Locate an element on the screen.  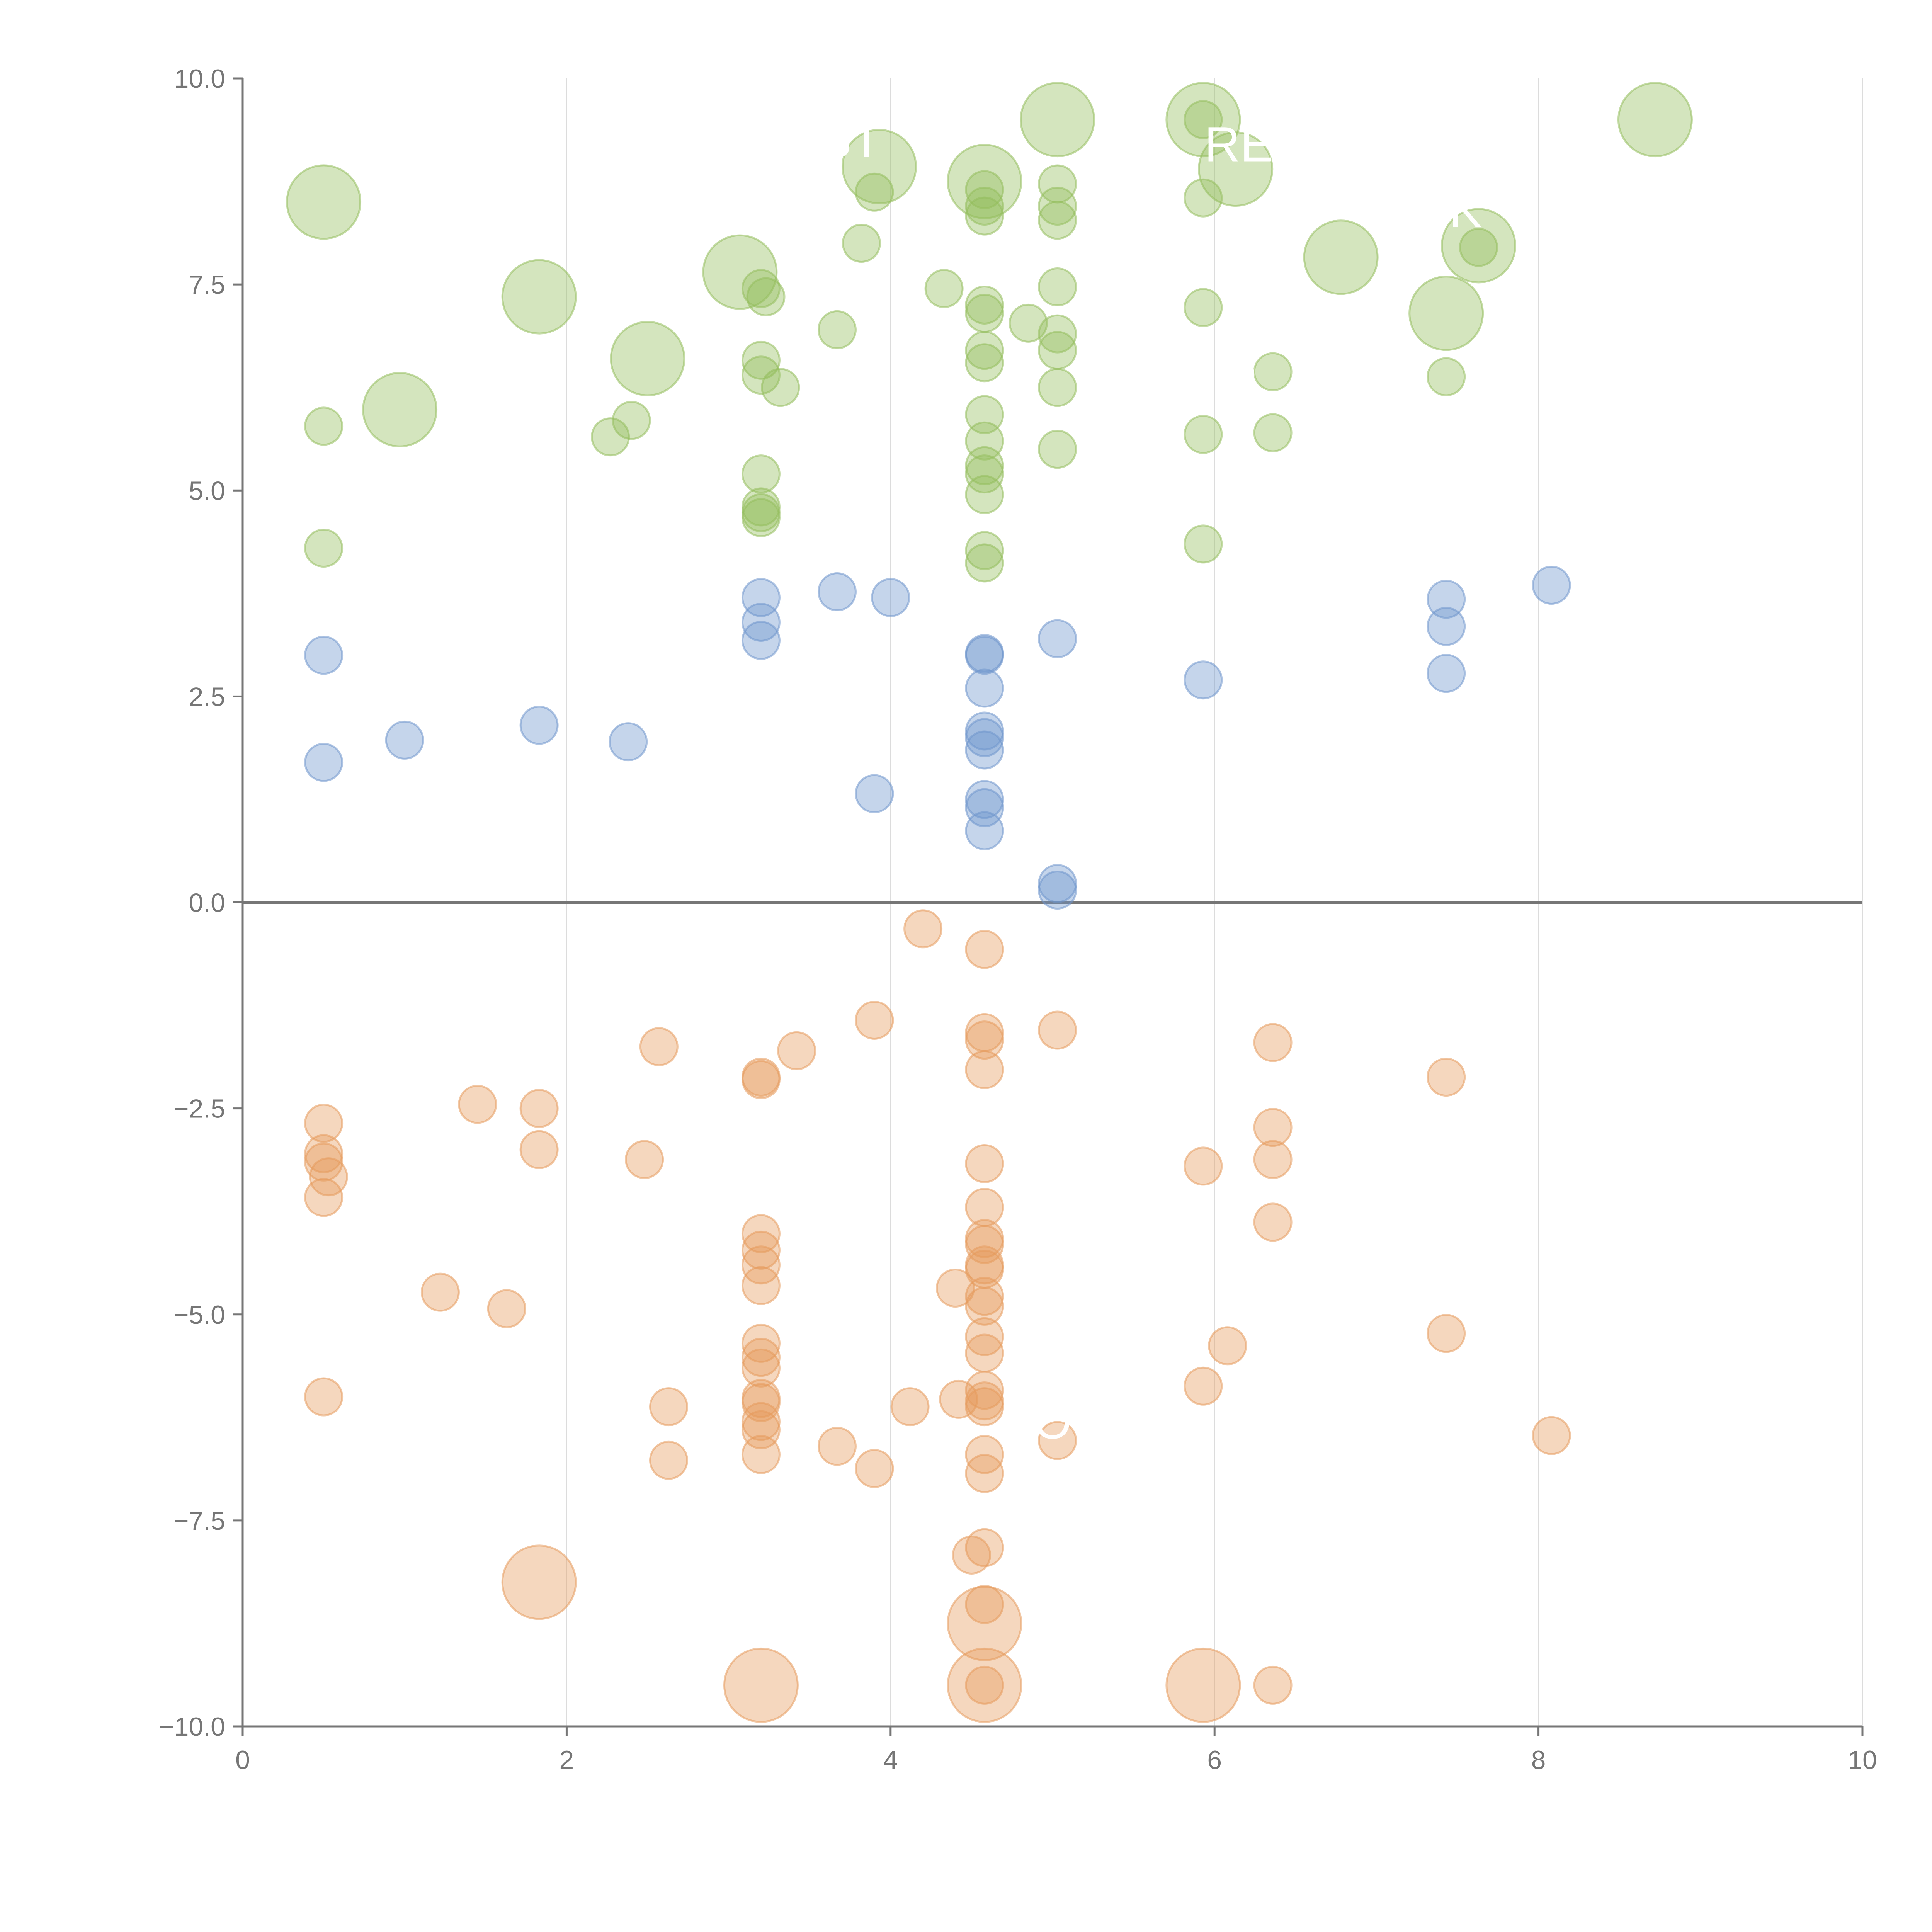
x-tick-label: 2 is located at coordinates (567, 1760).